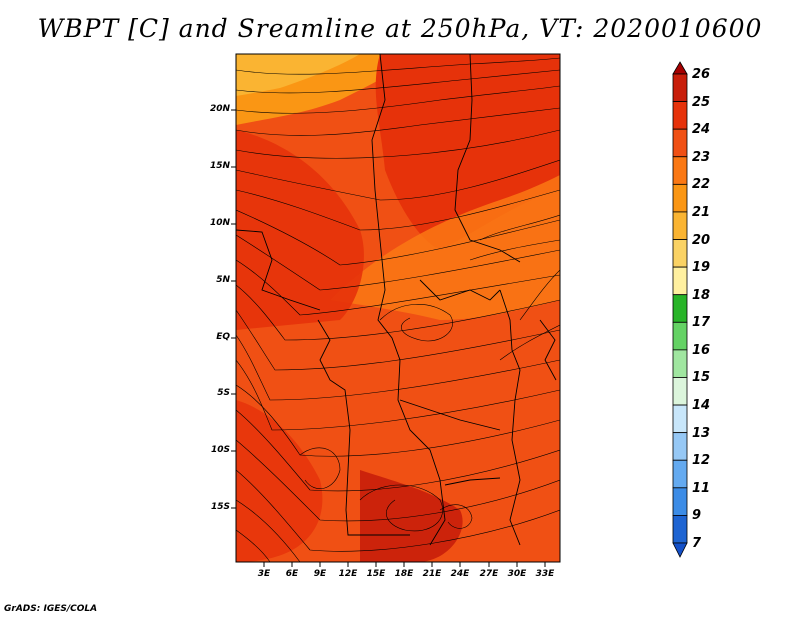  Describe the element at coordinates (51, 609) in the screenshot. I see `footer-credit: GrADS: IGES/COLA` at that location.